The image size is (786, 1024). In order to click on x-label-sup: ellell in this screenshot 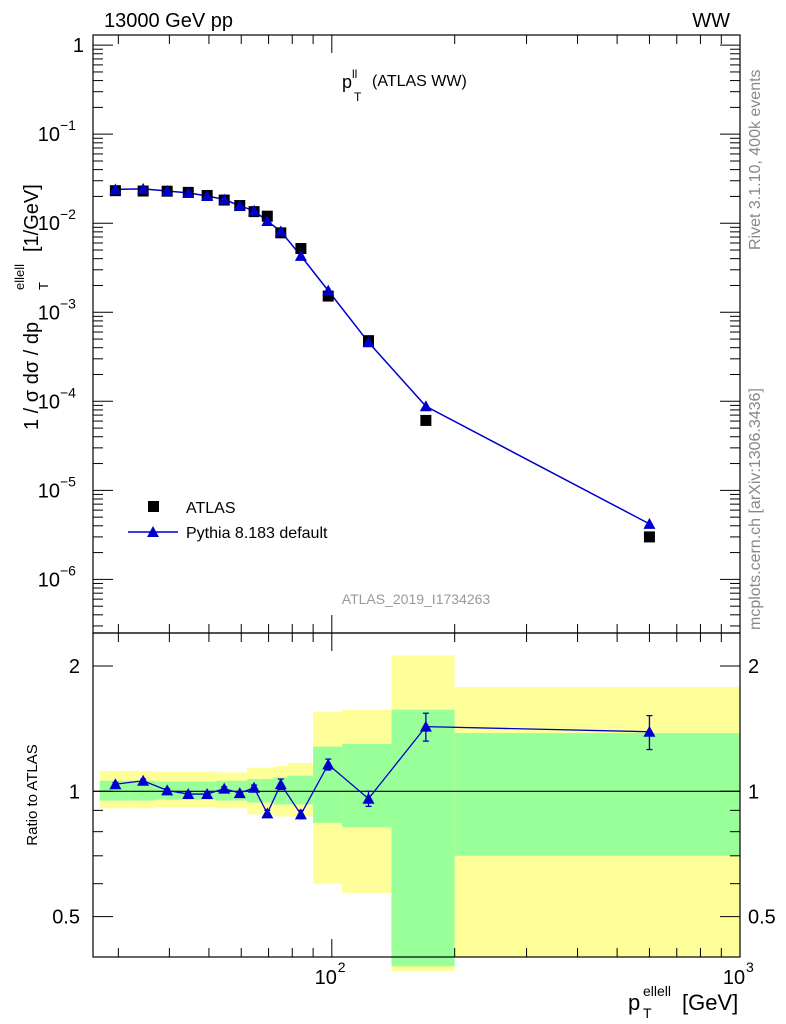, I will do `click(657, 991)`.